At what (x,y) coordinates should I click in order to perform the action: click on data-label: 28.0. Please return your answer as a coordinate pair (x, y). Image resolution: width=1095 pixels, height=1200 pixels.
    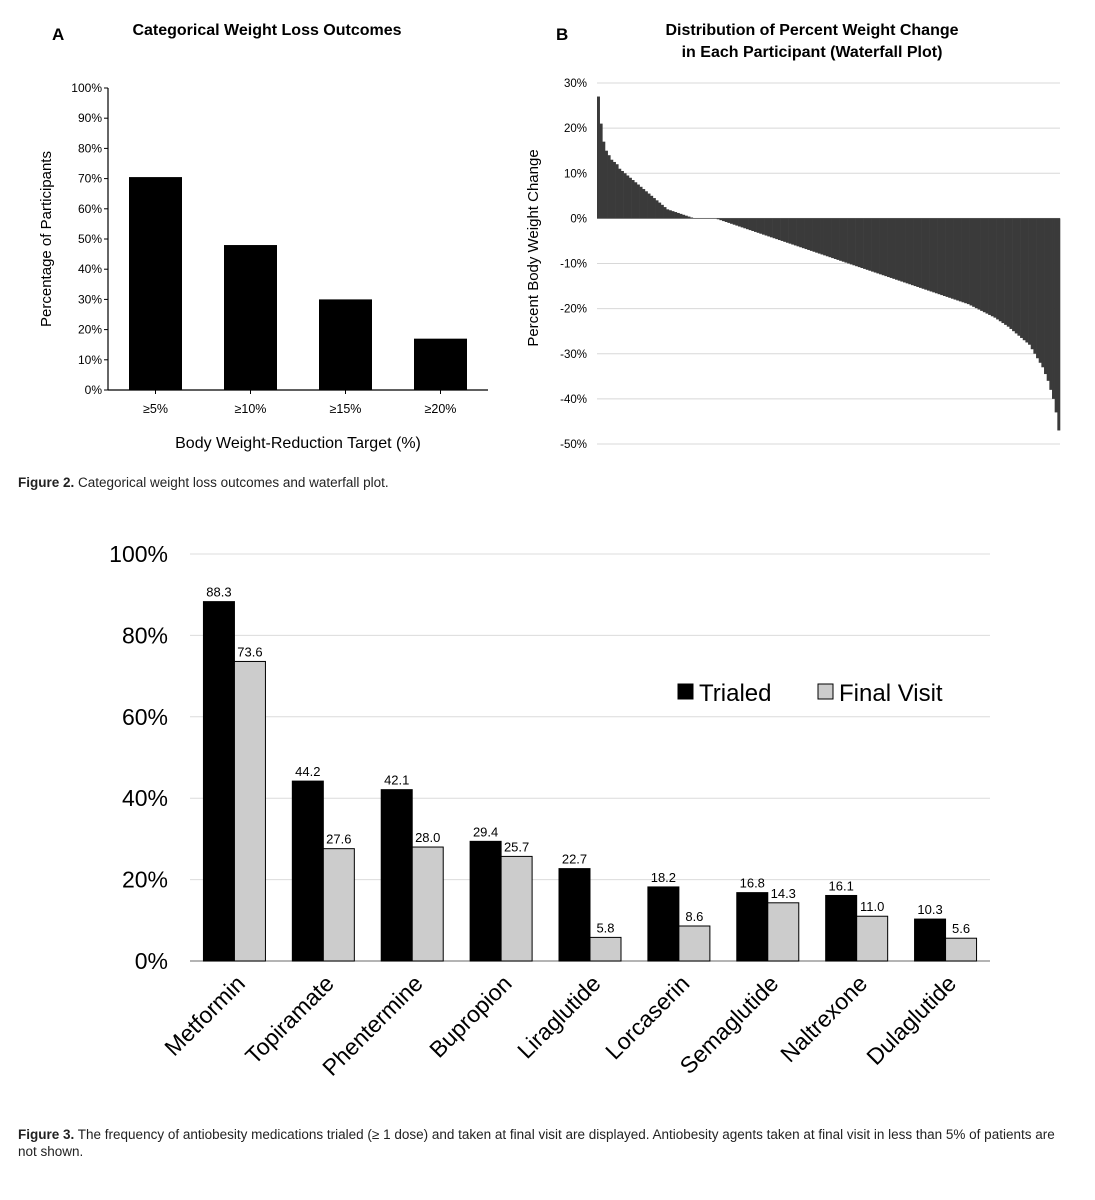
    Looking at the image, I should click on (427, 837).